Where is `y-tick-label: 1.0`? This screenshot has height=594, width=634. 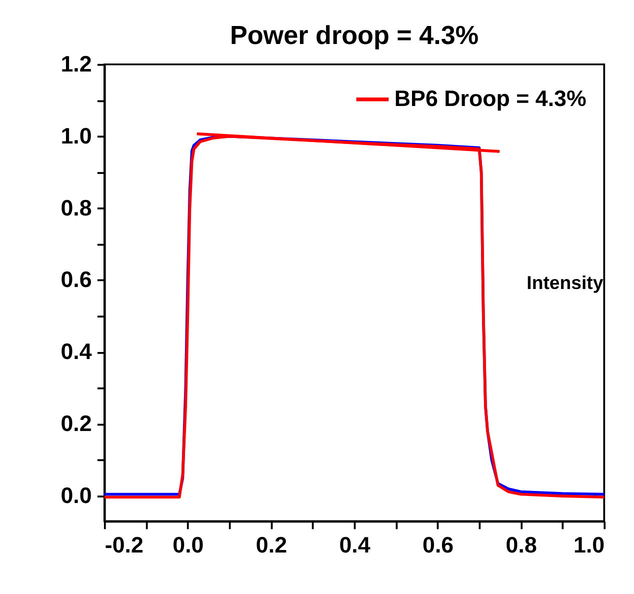 y-tick-label: 1.0 is located at coordinates (76, 135).